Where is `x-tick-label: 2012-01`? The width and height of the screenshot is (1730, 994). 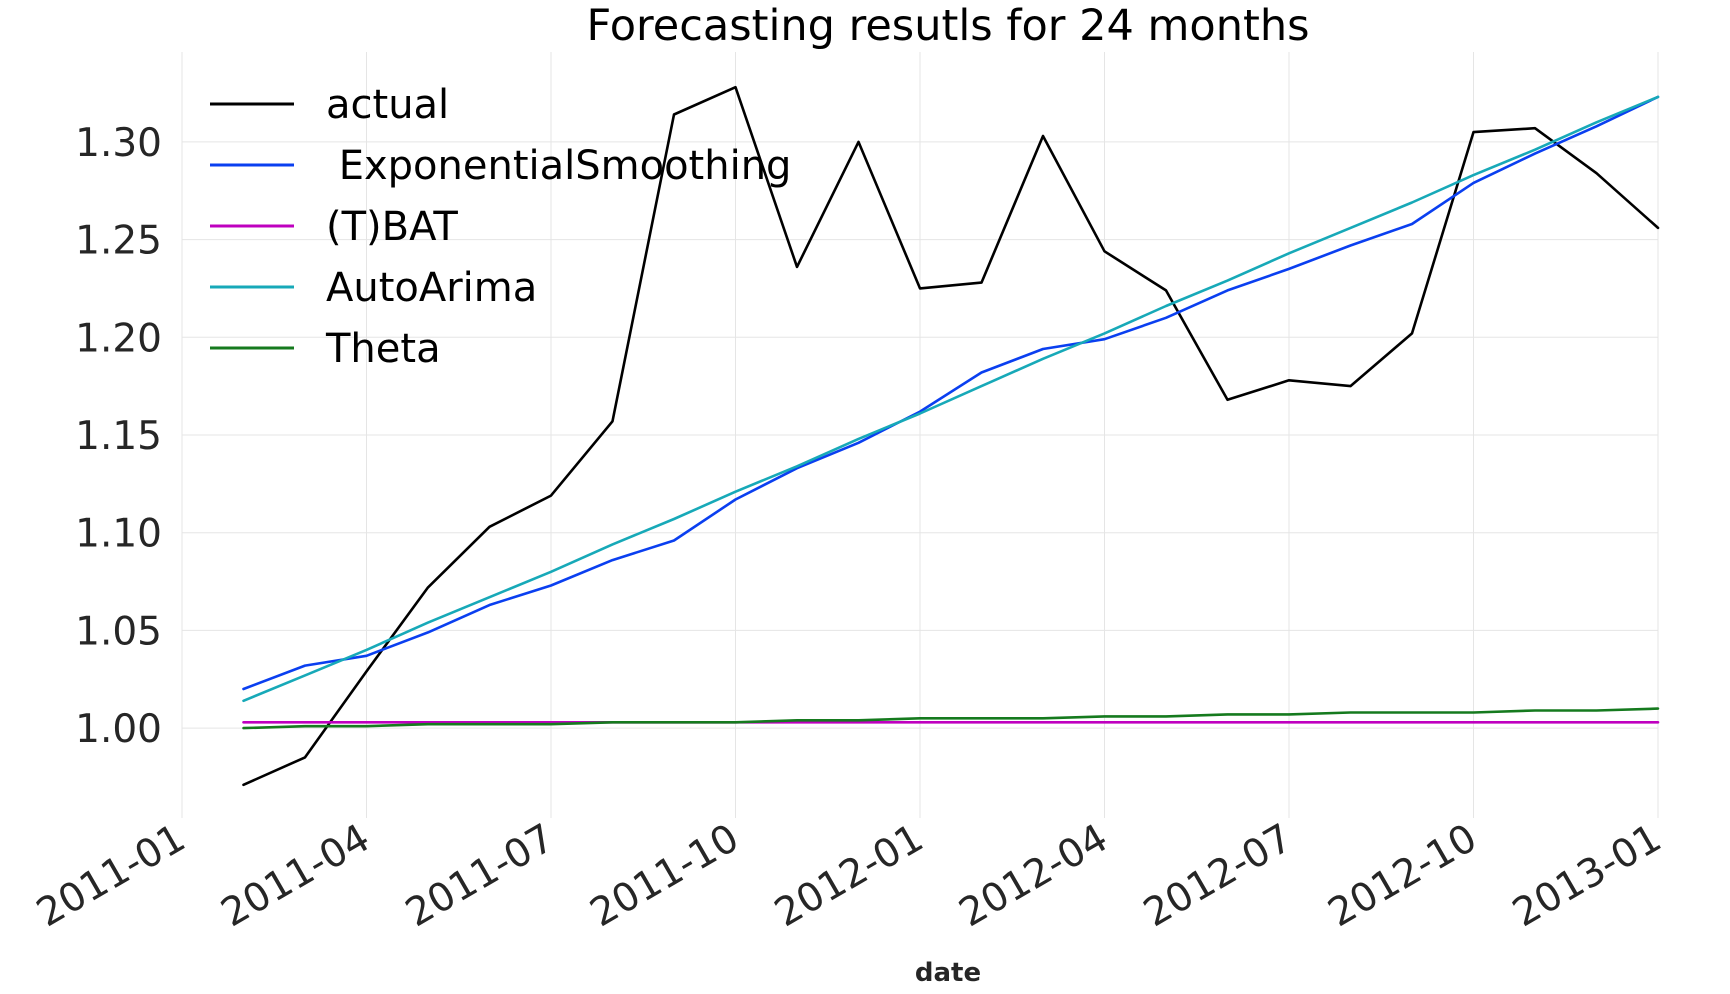 x-tick-label: 2012-01 is located at coordinates (849, 876).